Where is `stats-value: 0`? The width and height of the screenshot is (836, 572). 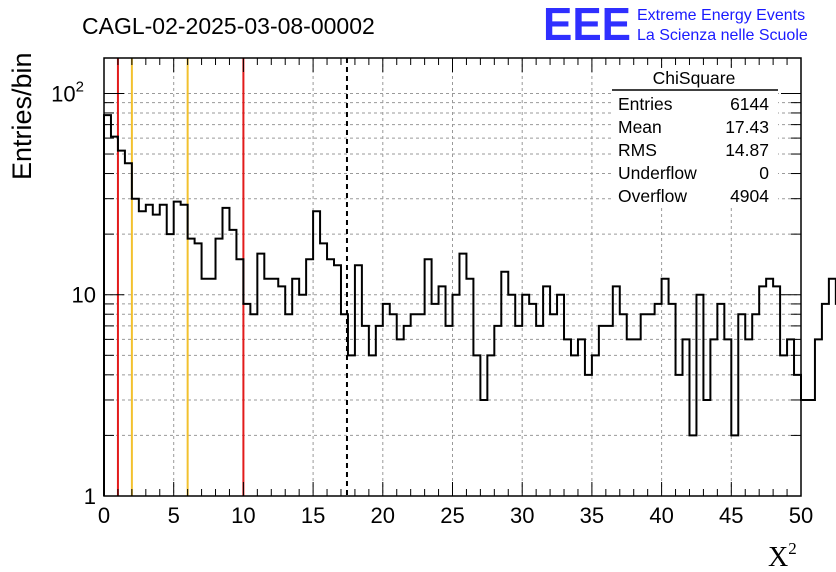 stats-value: 0 is located at coordinates (764, 173).